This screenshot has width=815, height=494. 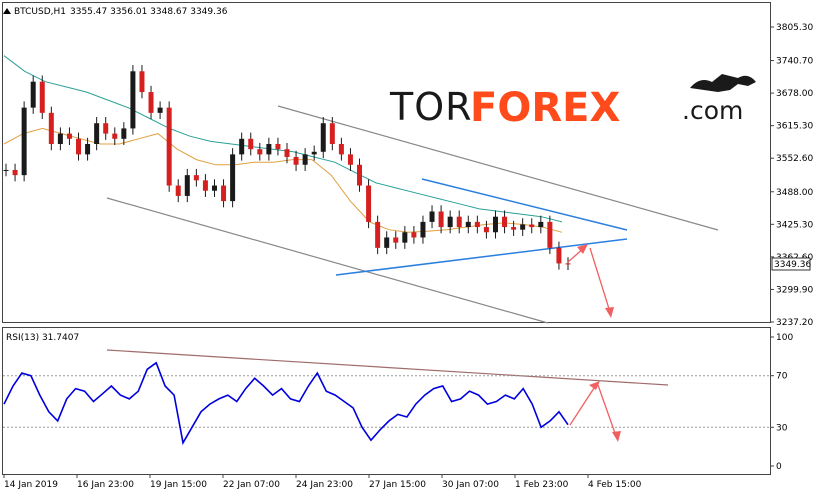 What do you see at coordinates (149, 12) in the screenshot?
I see `ohlc-values: 3355.47 3356.01 3348.67 3349.36` at bounding box center [149, 12].